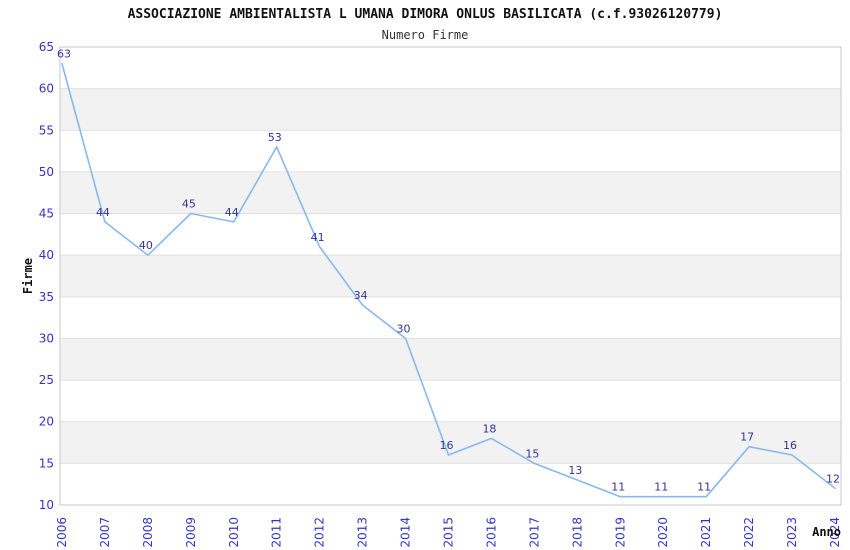  I want to click on chart-subtitle: Numero Firme, so click(425, 35).